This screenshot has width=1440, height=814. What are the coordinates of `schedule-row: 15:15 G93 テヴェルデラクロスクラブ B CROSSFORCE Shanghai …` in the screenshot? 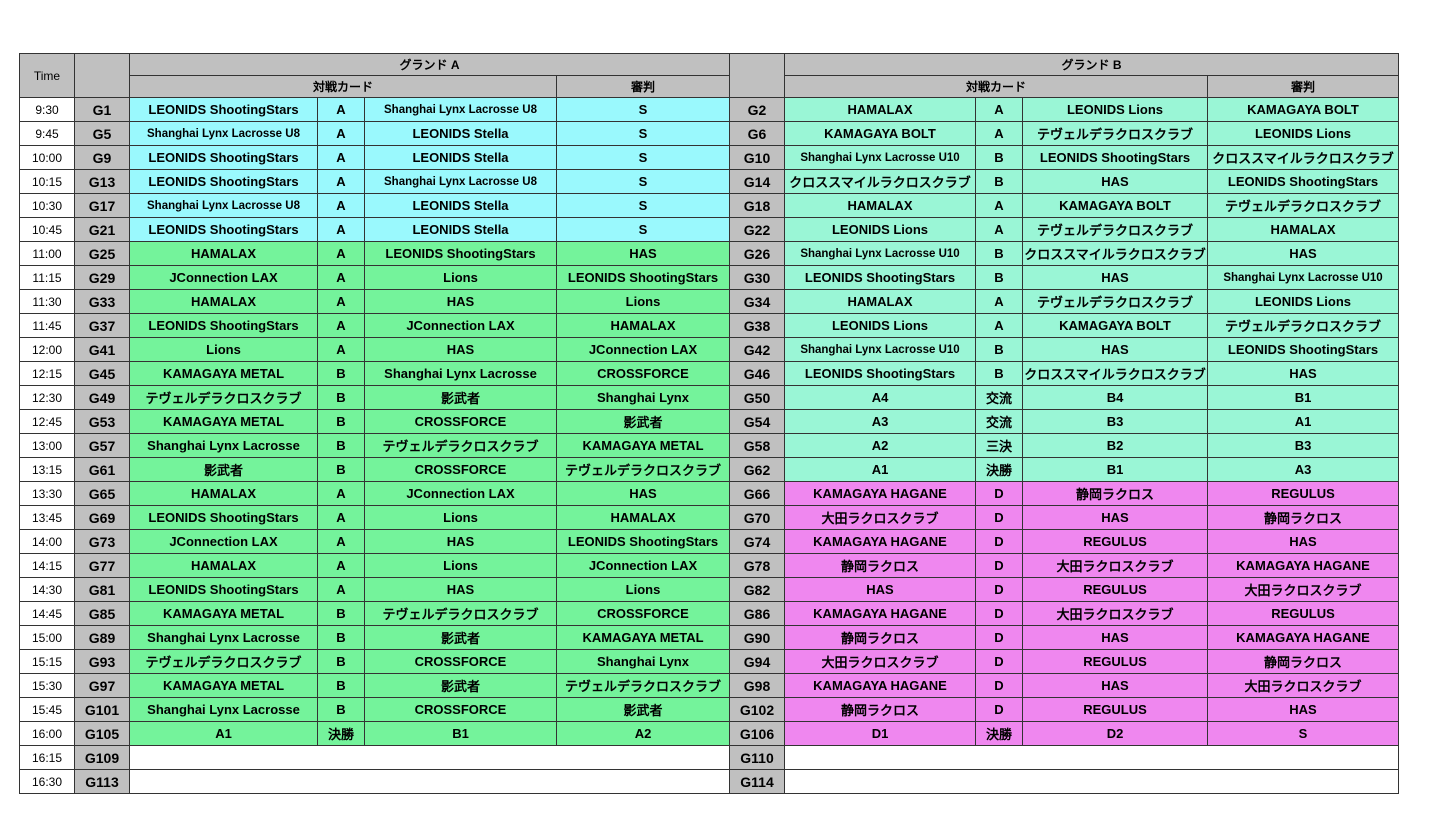 It's located at (709, 661).